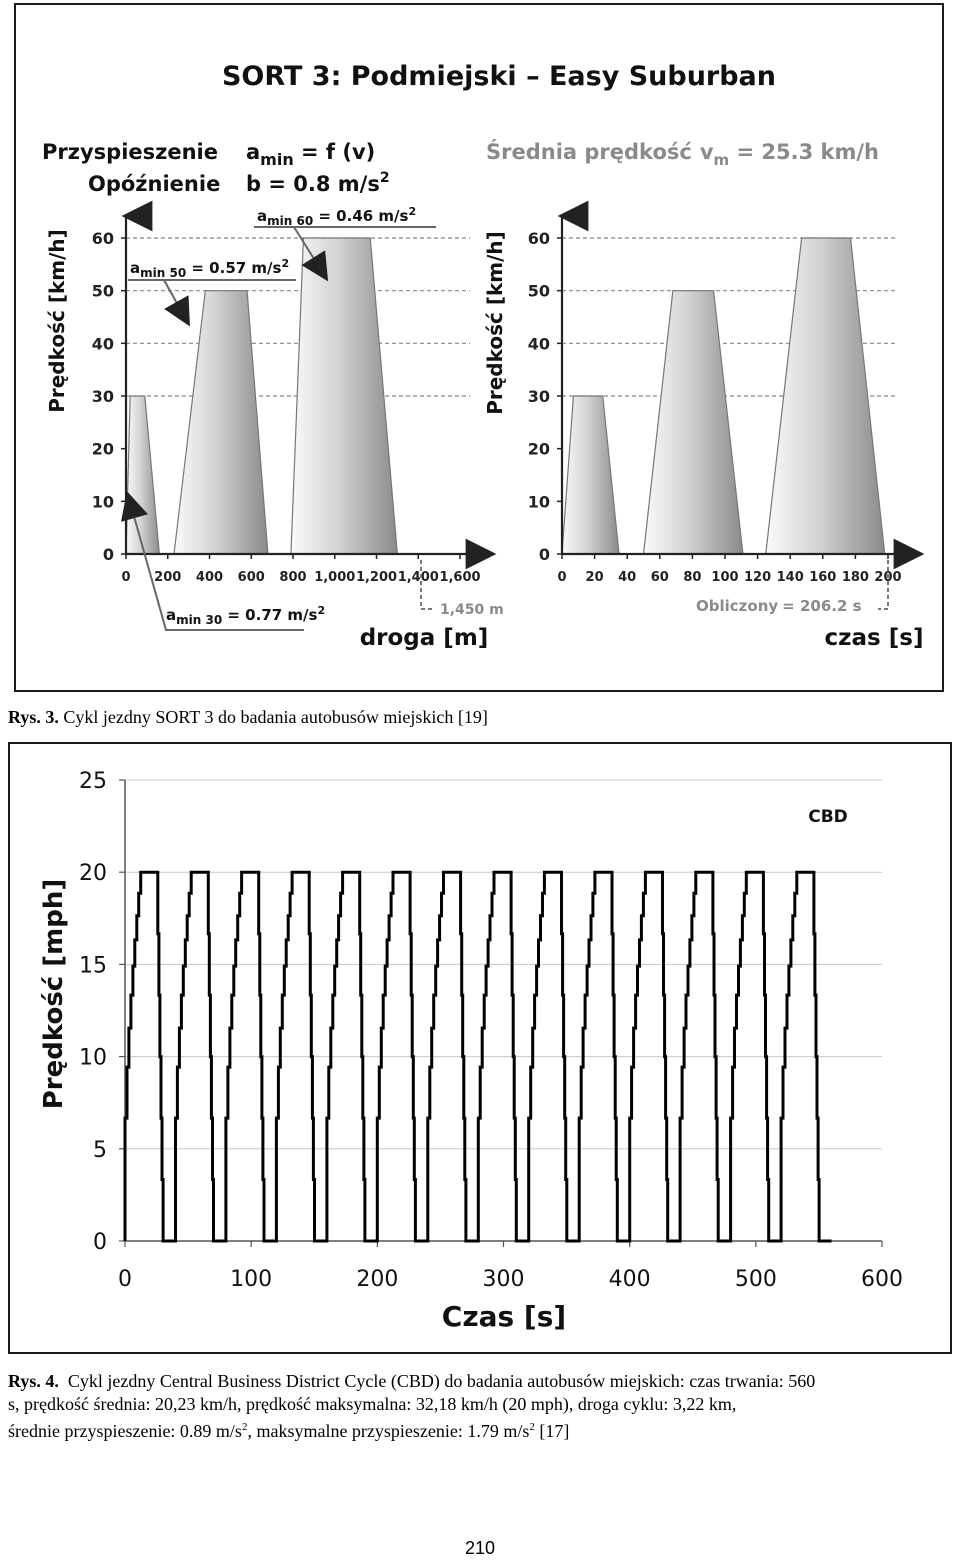  What do you see at coordinates (539, 449) in the screenshot?
I see `time-y-tick-label: 20` at bounding box center [539, 449].